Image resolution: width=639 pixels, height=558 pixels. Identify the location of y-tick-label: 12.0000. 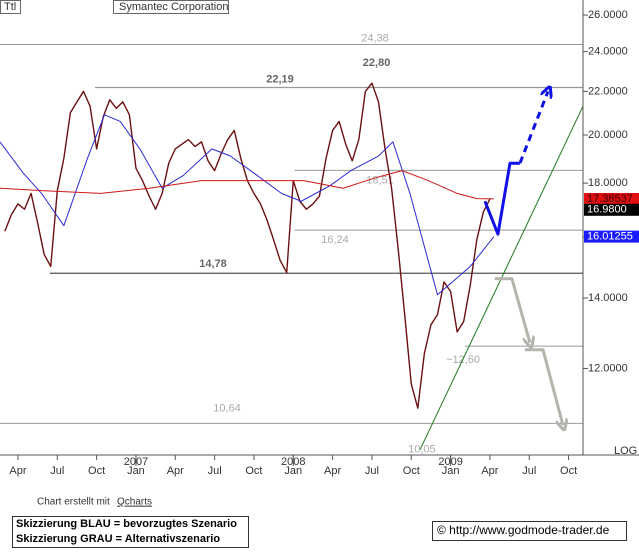
(608, 368).